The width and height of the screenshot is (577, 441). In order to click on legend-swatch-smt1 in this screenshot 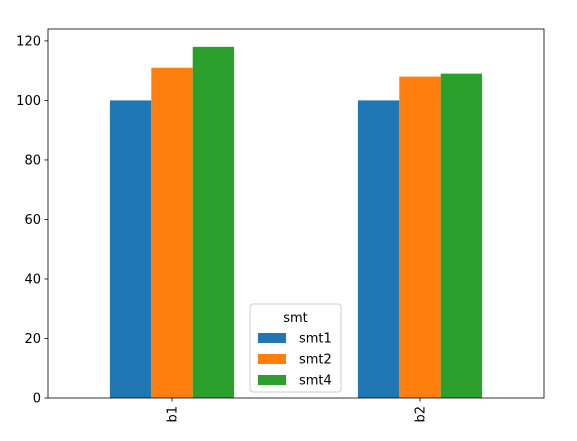, I will do `click(272, 338)`.